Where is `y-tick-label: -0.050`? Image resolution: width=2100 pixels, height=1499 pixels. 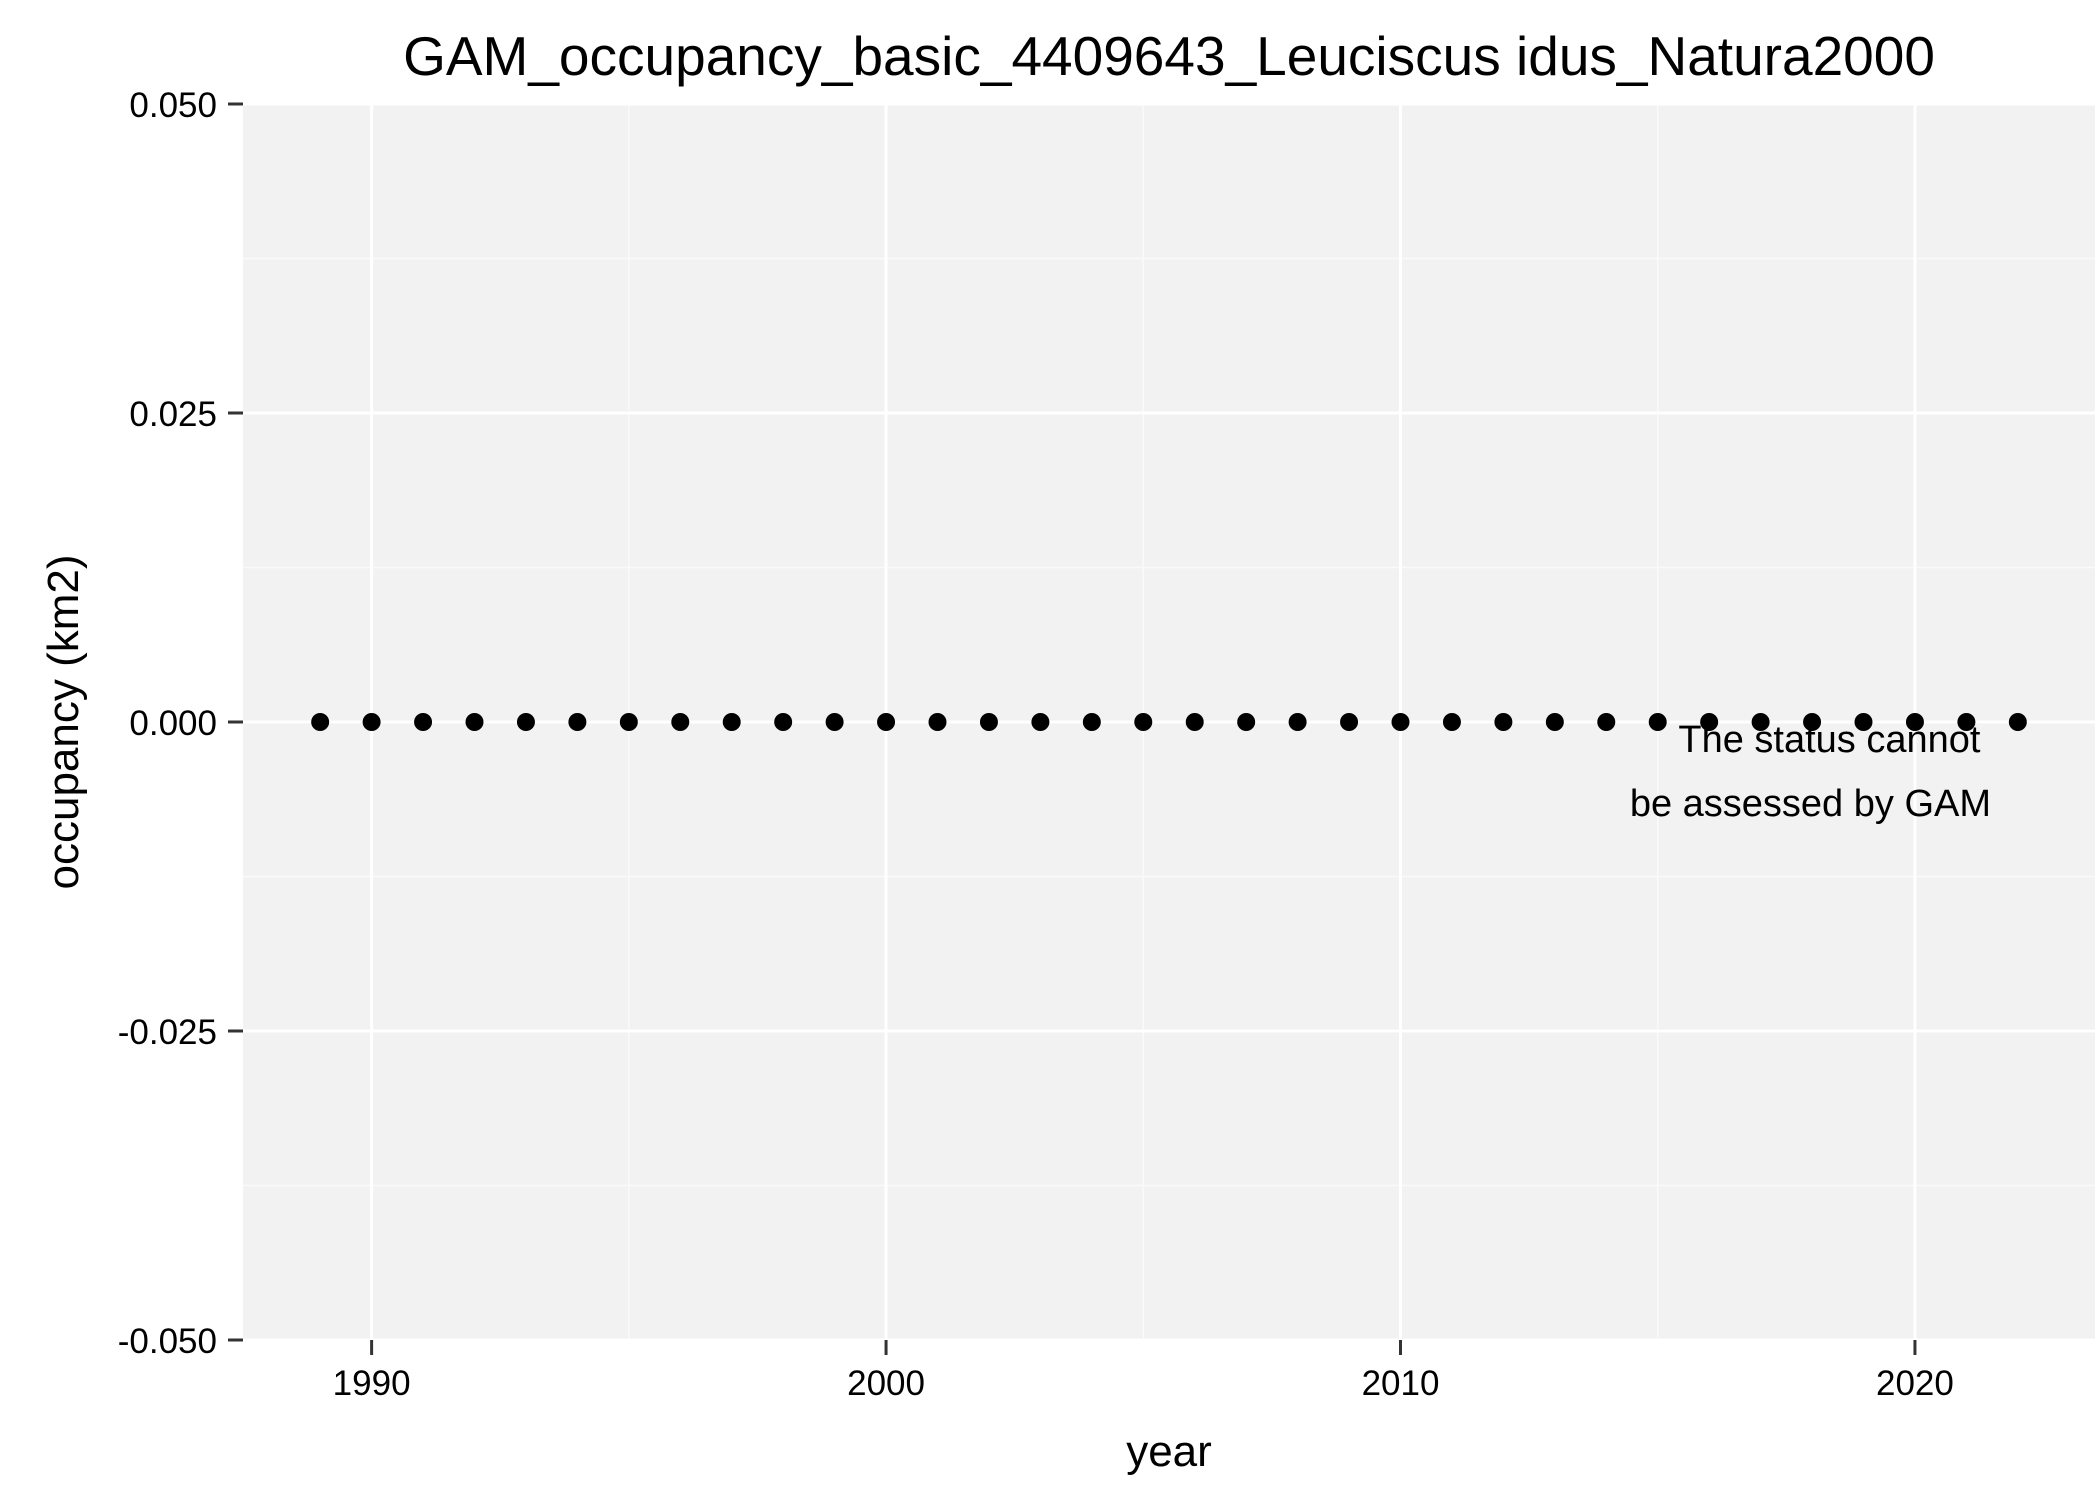 y-tick-label: -0.050 is located at coordinates (167, 1341).